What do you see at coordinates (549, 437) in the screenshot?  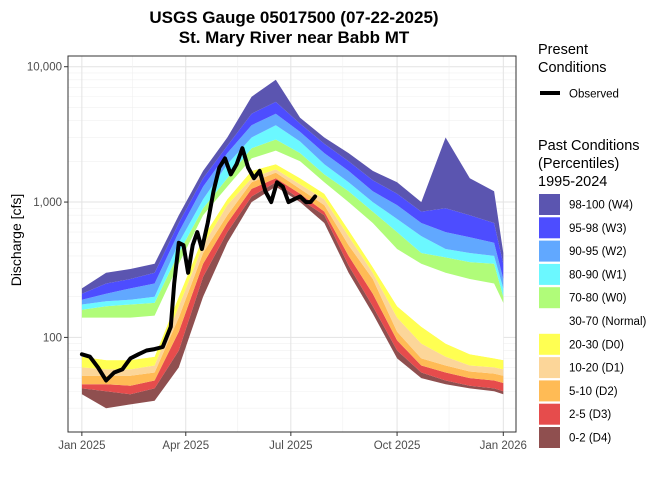 I see `legend-swatch-0-2-d4` at bounding box center [549, 437].